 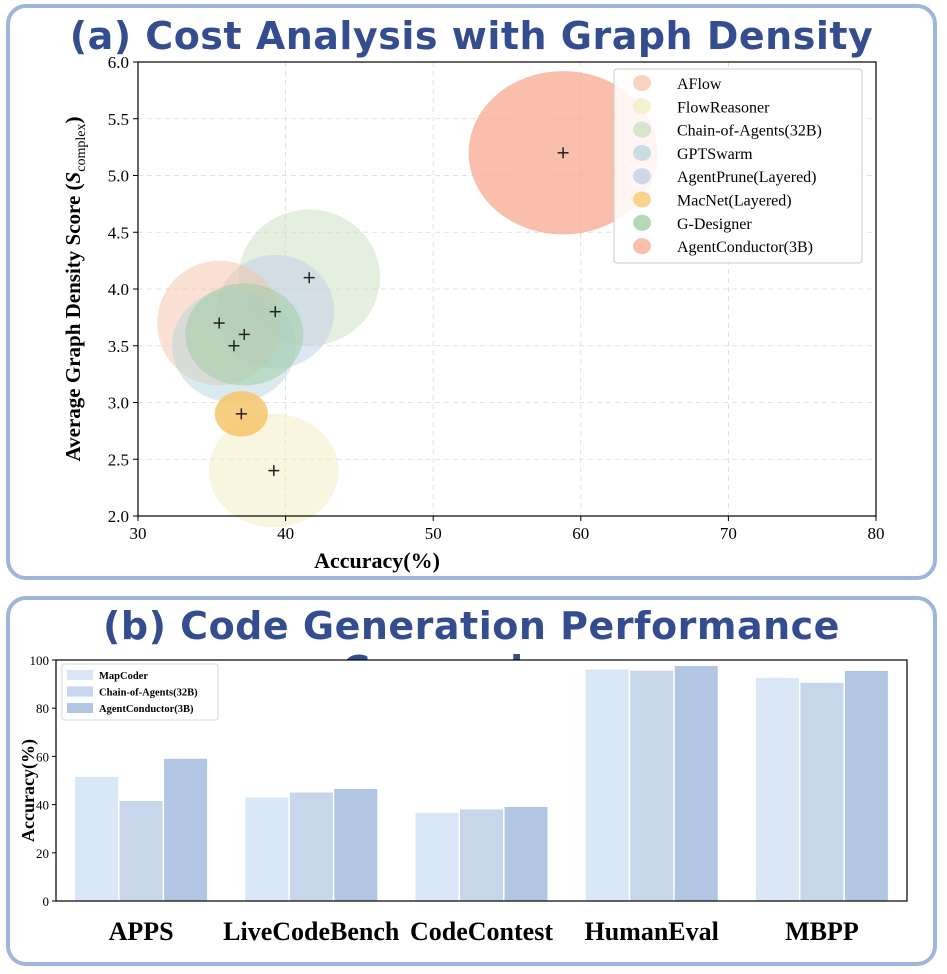 What do you see at coordinates (481, 855) in the screenshot?
I see `bar-chain-of-agents-32b--codecontest` at bounding box center [481, 855].